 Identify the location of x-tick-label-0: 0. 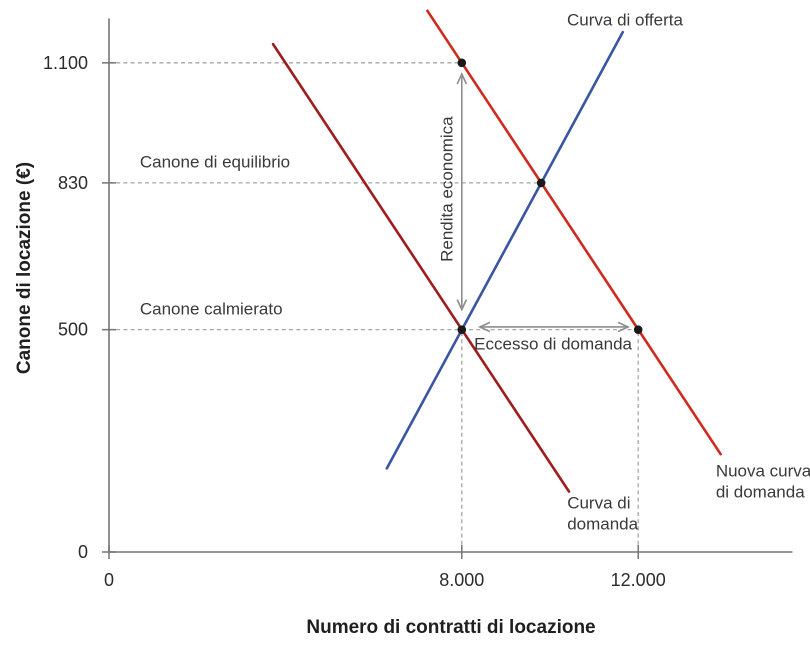
(109, 580).